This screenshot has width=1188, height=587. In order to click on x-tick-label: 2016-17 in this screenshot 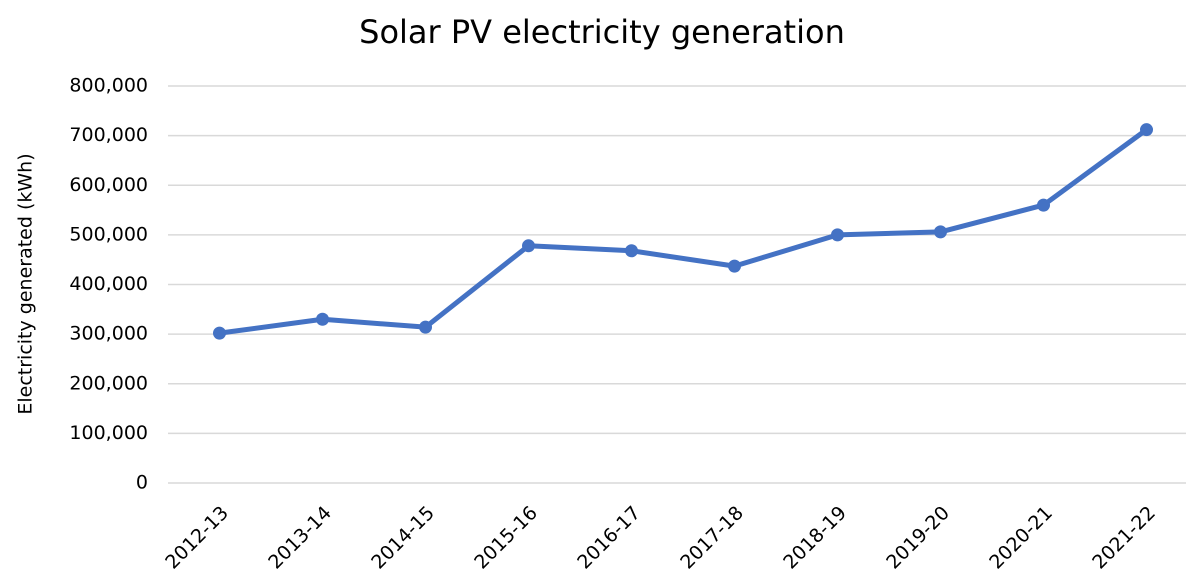, I will do `click(609, 538)`.